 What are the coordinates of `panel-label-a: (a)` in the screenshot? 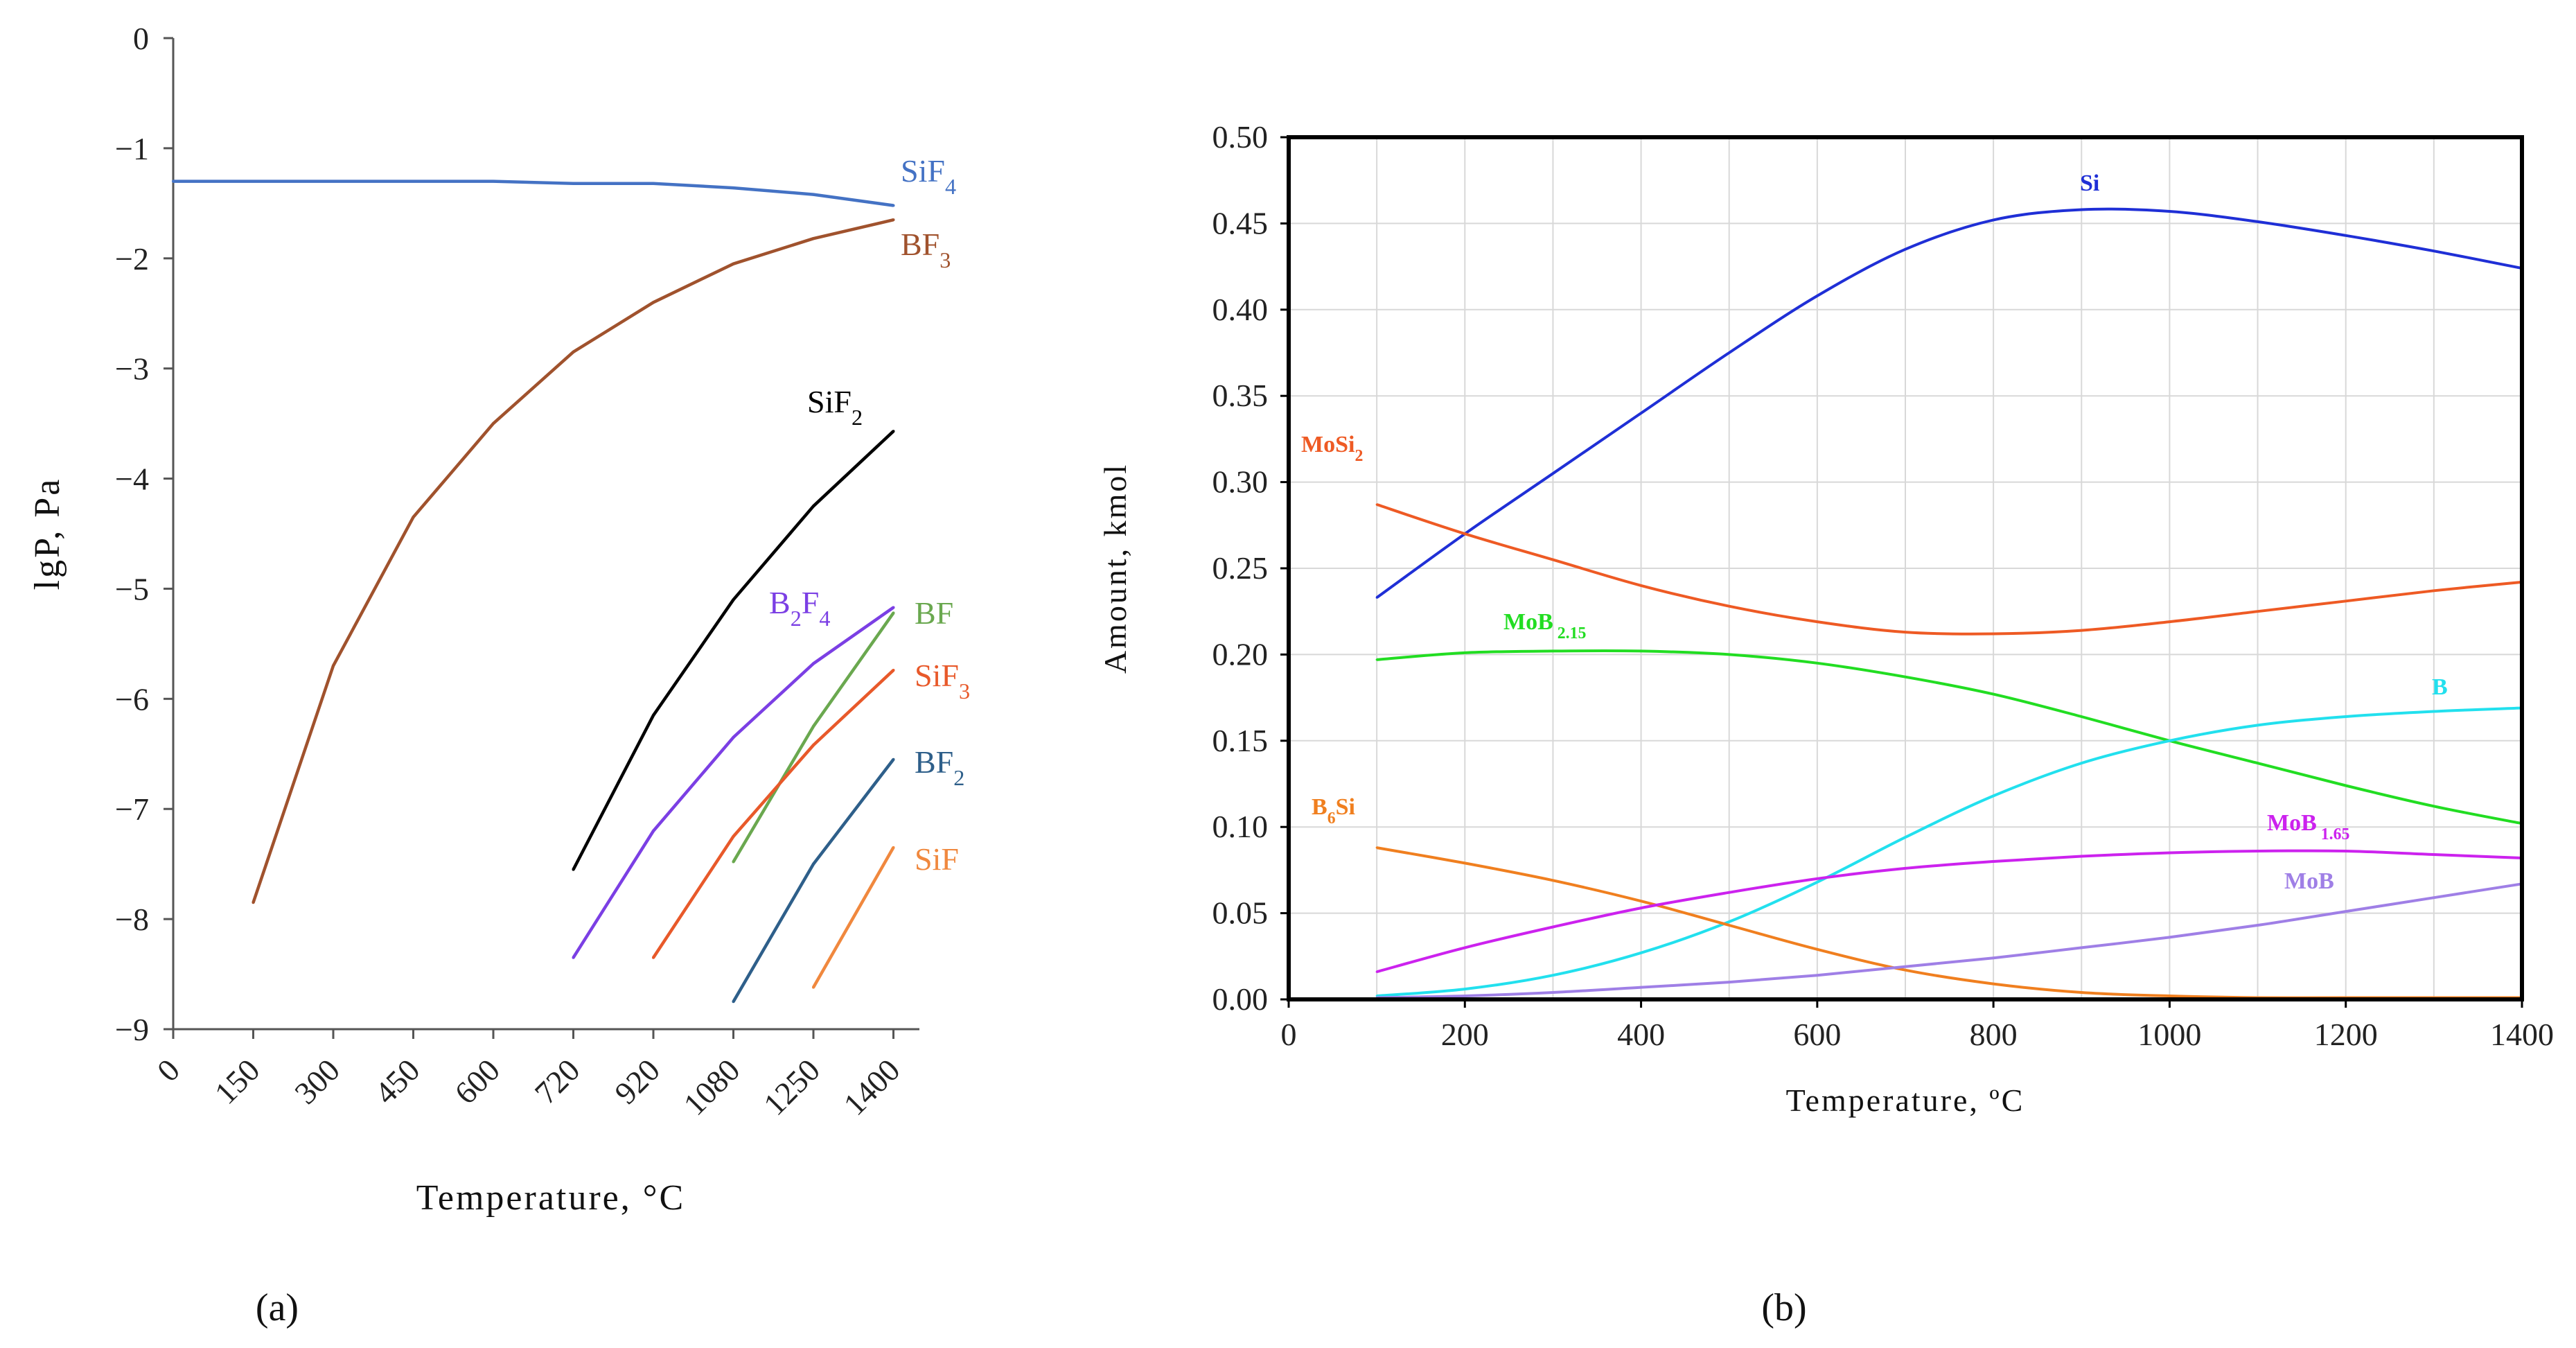 It's located at (277, 1307).